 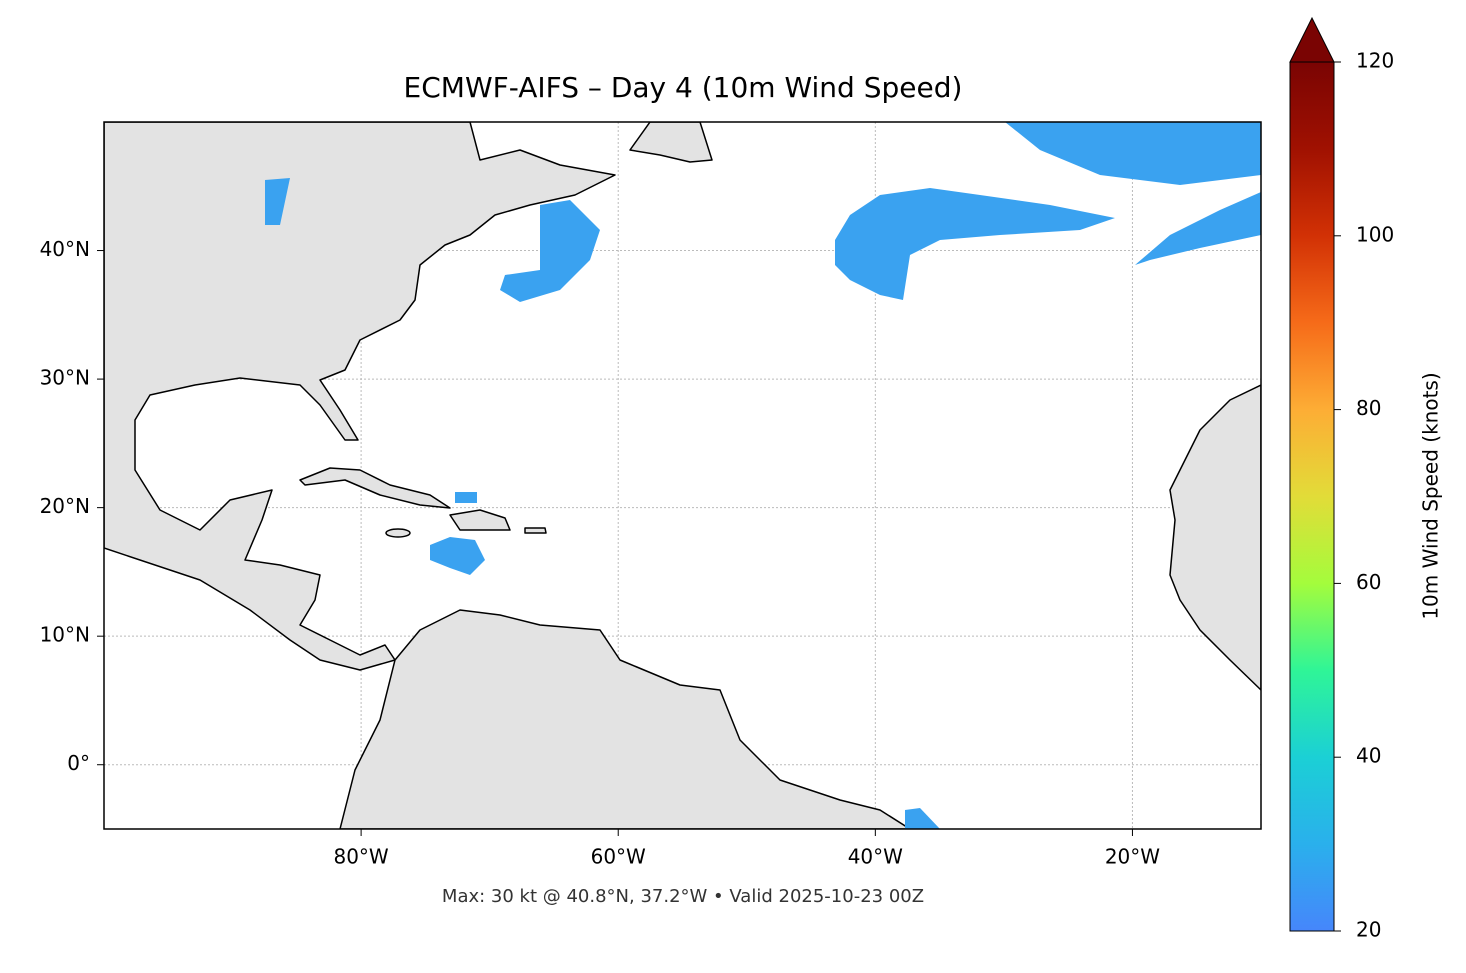 What do you see at coordinates (65, 506) in the screenshot?
I see `y-tick-label: 20°N` at bounding box center [65, 506].